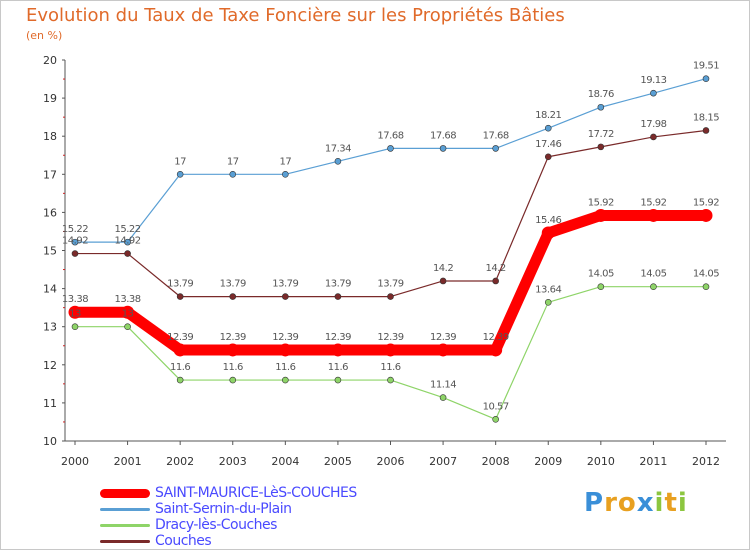 This screenshot has width=750, height=550. Describe the element at coordinates (627, 503) in the screenshot. I see `logo-letter: o` at that location.